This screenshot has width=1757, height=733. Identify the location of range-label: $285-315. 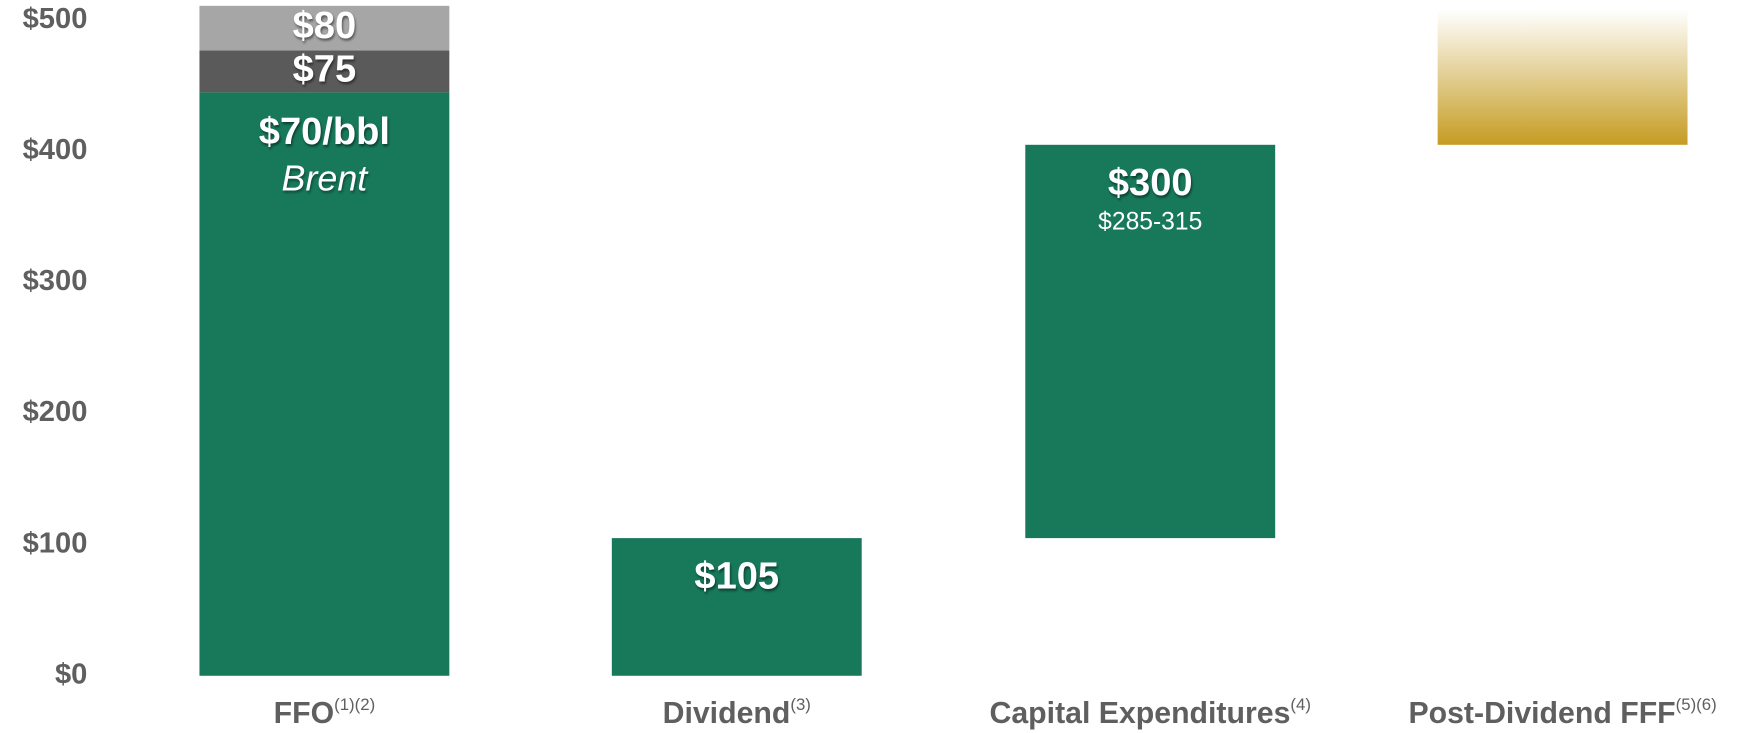
(1150, 222).